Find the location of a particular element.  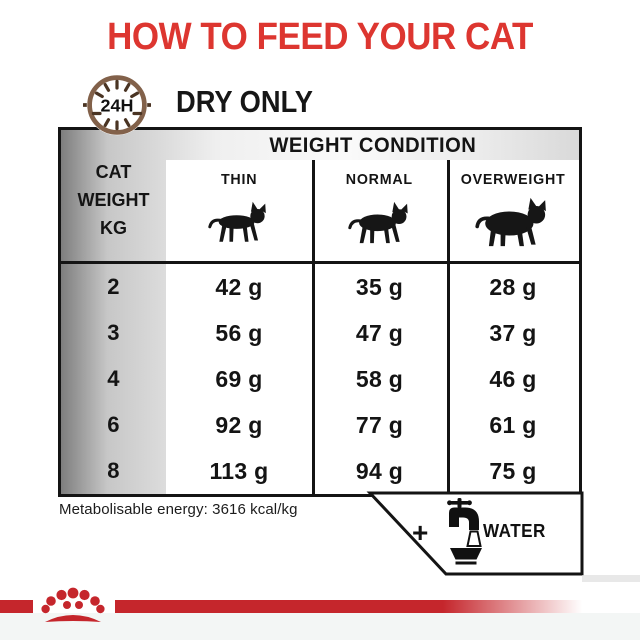

overweight-ration-cell: 61 g is located at coordinates (513, 424).